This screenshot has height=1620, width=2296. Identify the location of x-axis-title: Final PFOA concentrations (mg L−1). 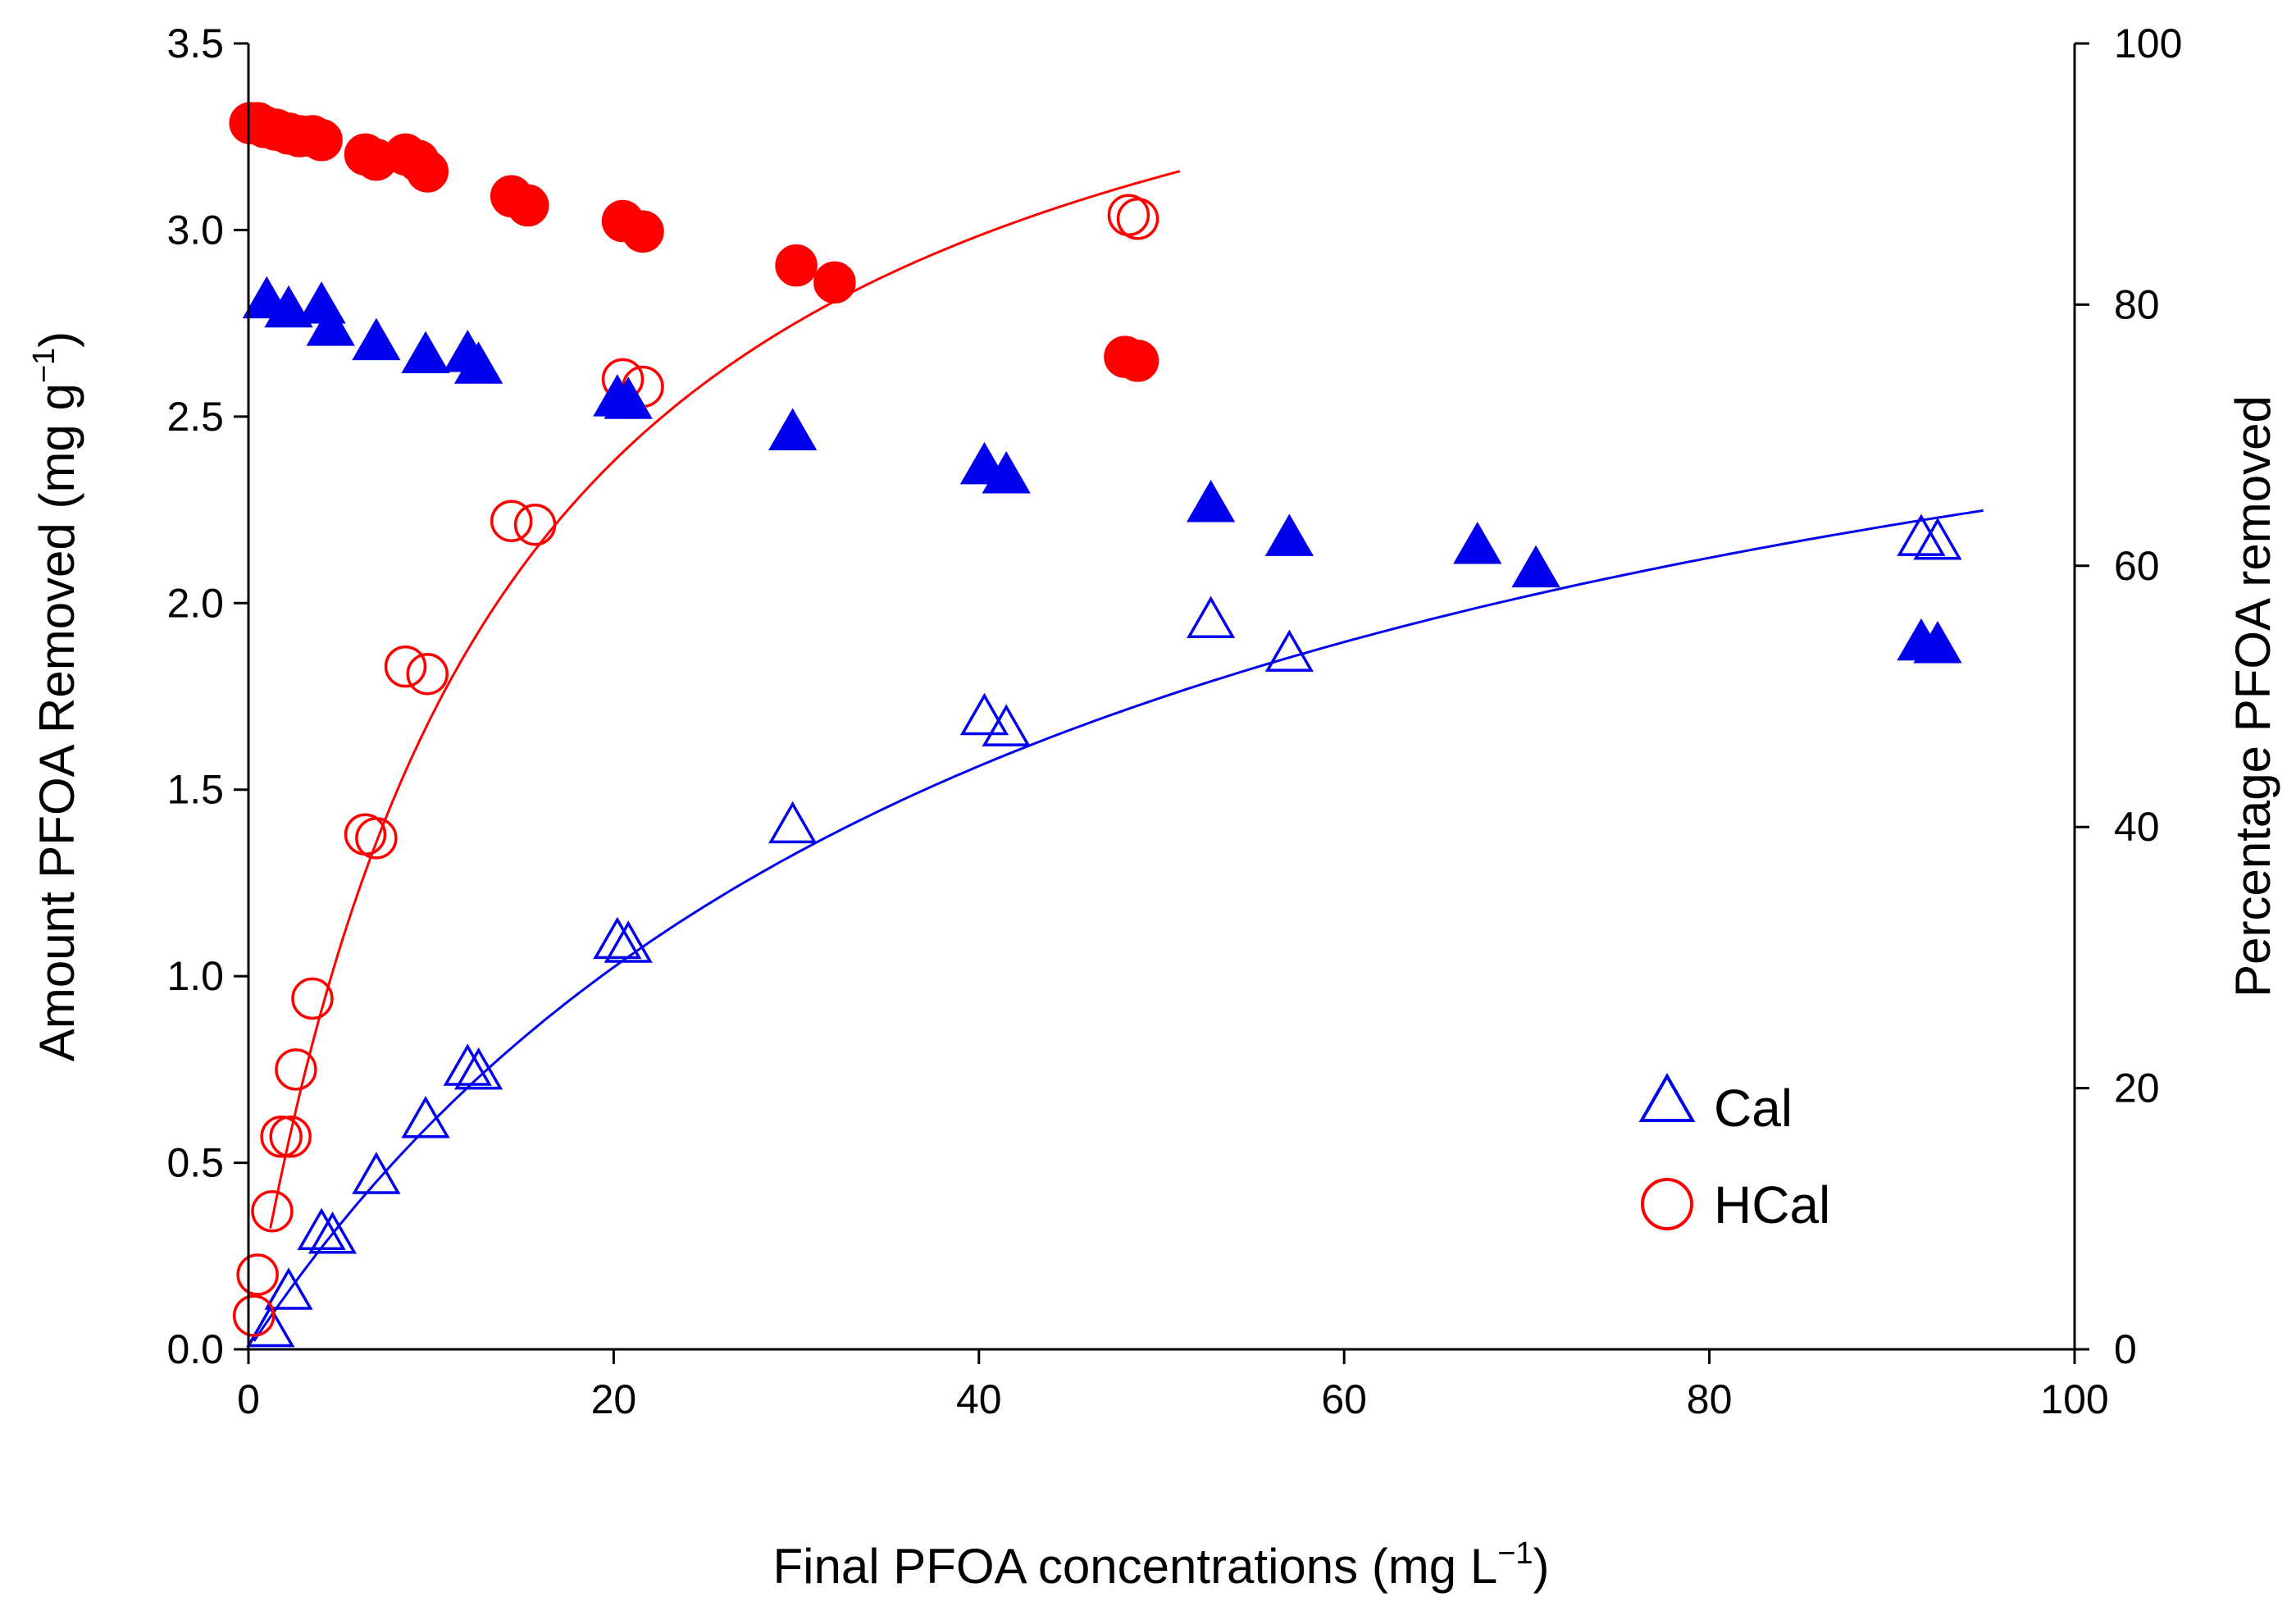
(1160, 1565).